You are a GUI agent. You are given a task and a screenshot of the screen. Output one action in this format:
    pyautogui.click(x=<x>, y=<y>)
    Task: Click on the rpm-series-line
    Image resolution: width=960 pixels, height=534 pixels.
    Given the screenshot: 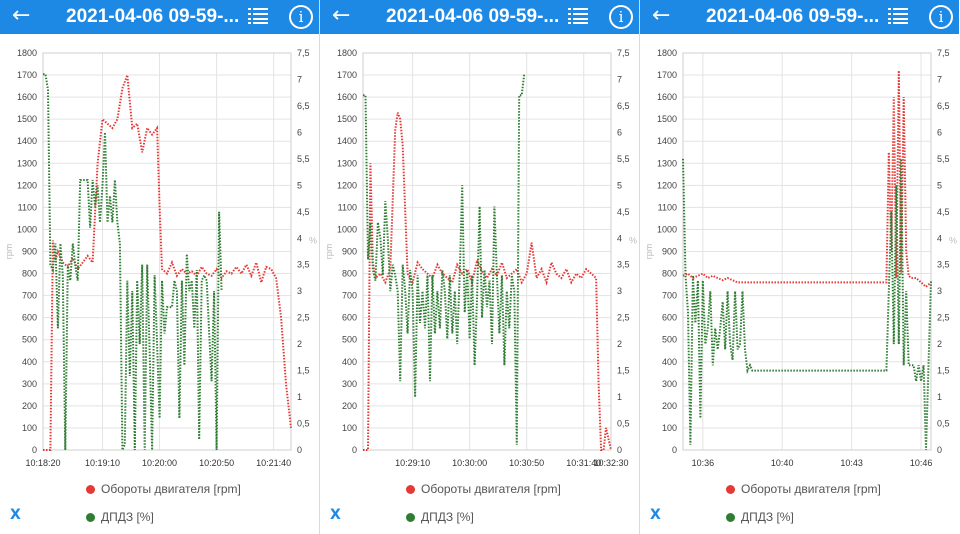 What is the action you would take?
    pyautogui.click(x=807, y=179)
    